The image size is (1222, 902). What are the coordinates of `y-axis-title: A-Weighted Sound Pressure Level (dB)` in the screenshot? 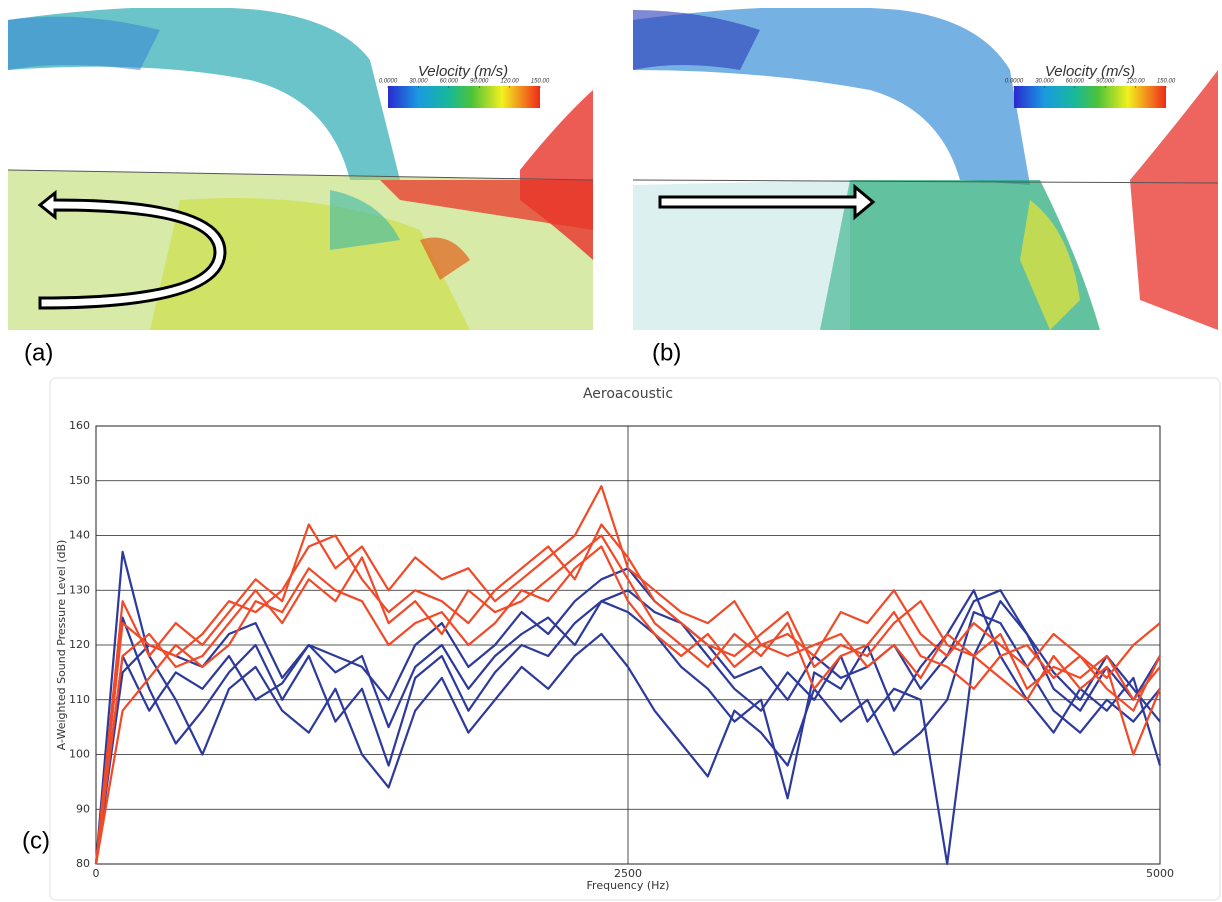 It's located at (61, 645).